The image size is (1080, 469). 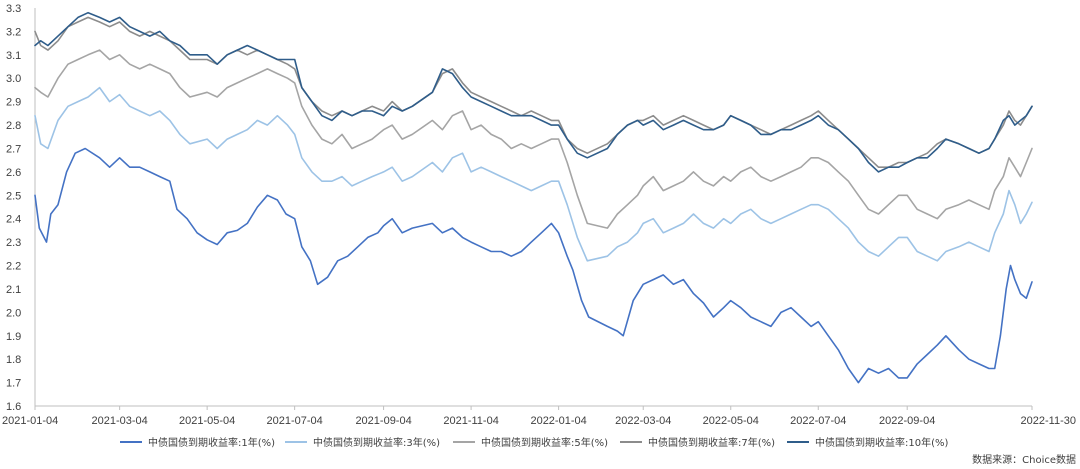 What do you see at coordinates (13, 313) in the screenshot?
I see `y-tick-label: 2.0` at bounding box center [13, 313].